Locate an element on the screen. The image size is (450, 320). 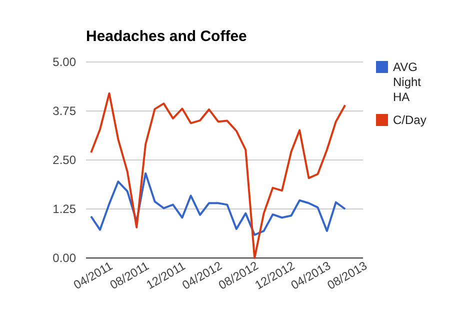
legend-label: C/Day is located at coordinates (409, 120).